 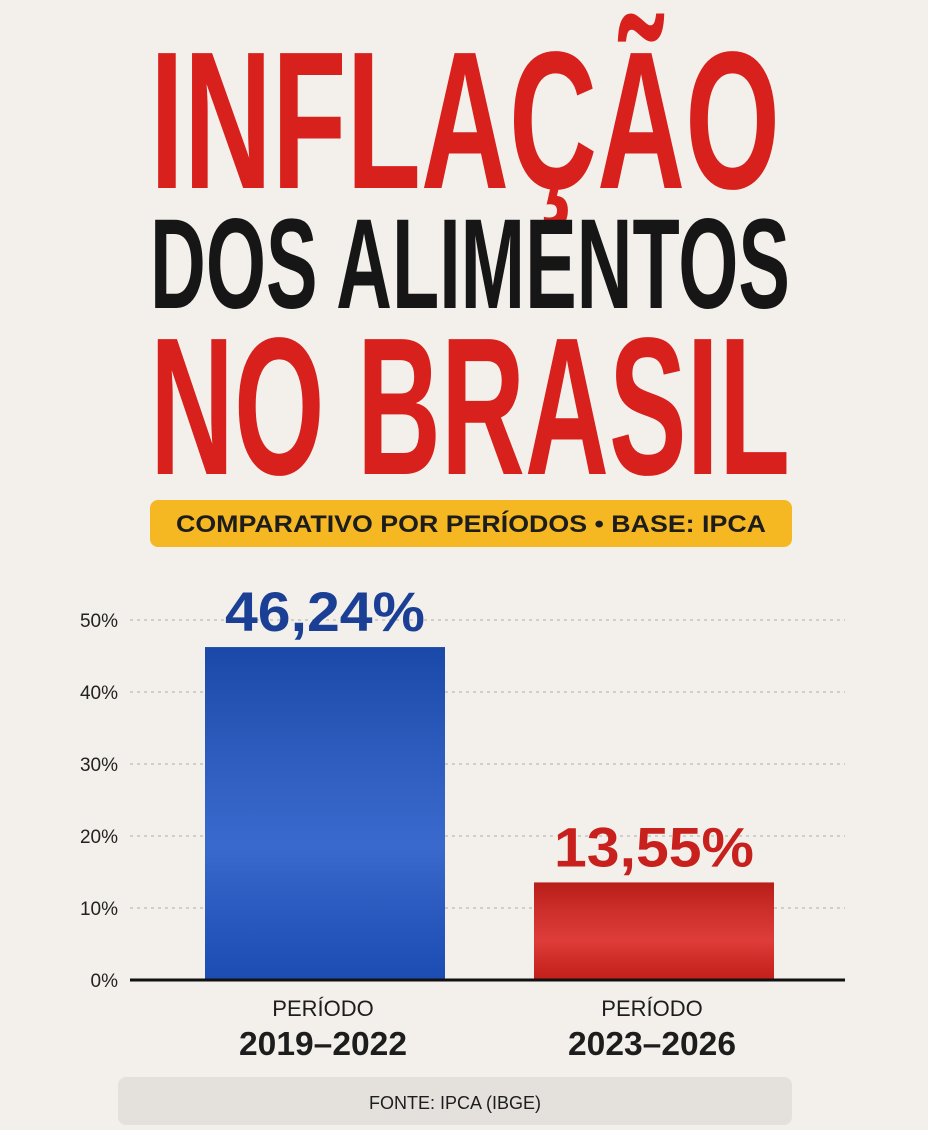 I want to click on subtitle: COMPARATIVO POR PERÍODOS • BASE: IPCA, so click(x=471, y=524).